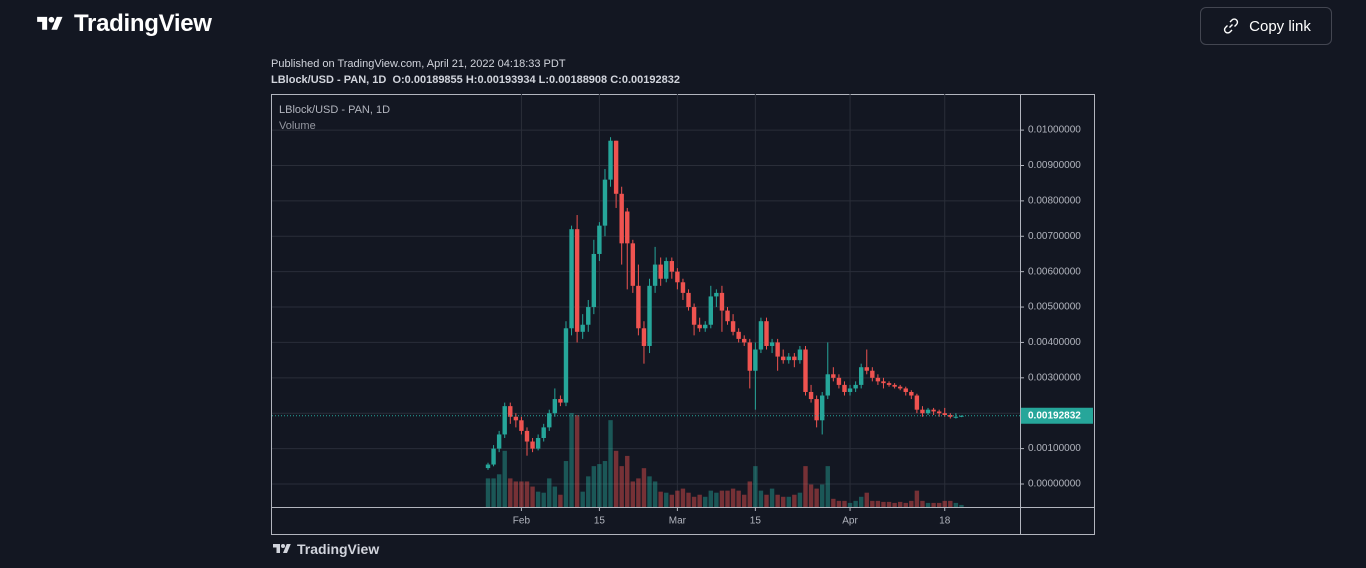 Image resolution: width=1366 pixels, height=568 pixels. What do you see at coordinates (650, 80) in the screenshot?
I see `c-value: 0.00192832` at bounding box center [650, 80].